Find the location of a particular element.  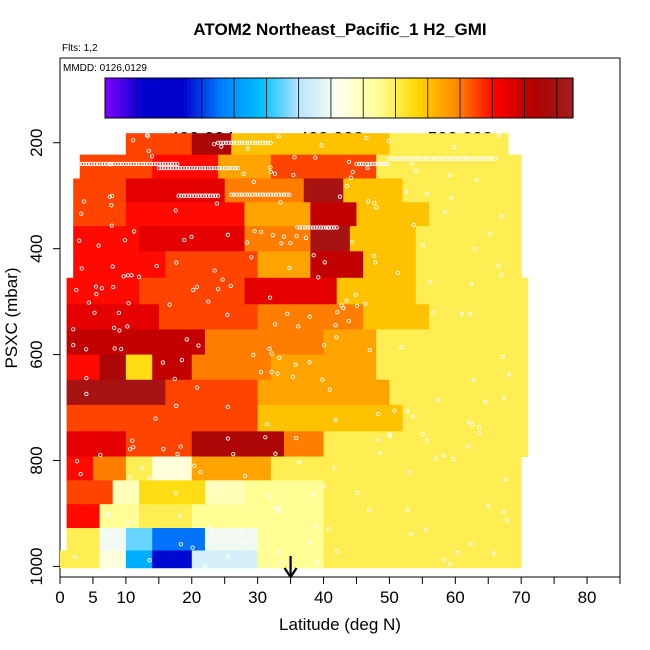

x-tick-label: 0 is located at coordinates (59, 597).